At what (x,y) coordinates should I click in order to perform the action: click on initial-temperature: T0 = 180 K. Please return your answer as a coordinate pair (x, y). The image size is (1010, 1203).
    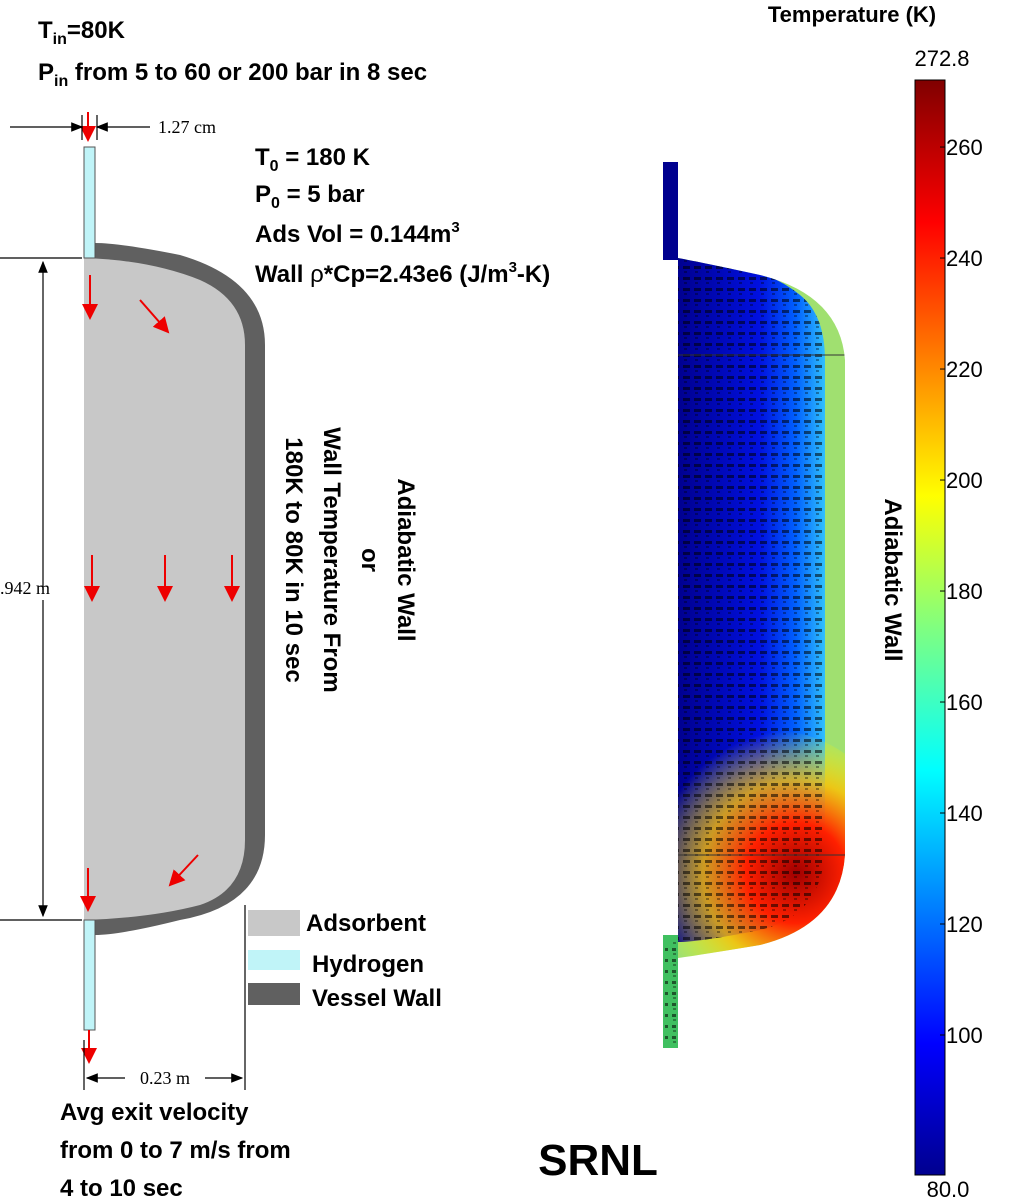
    Looking at the image, I should click on (313, 159).